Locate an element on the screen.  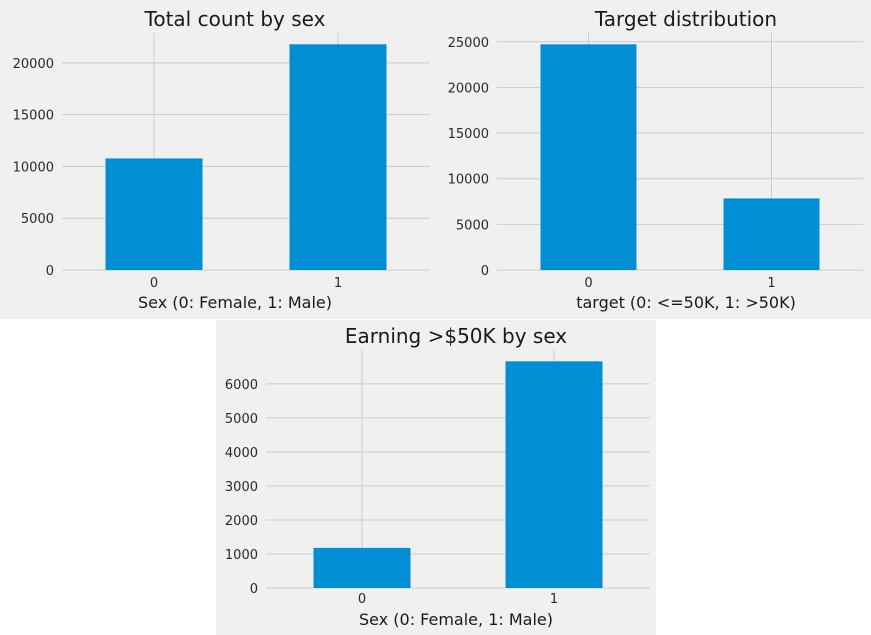
y-tick-label: 1000 is located at coordinates (241, 555).